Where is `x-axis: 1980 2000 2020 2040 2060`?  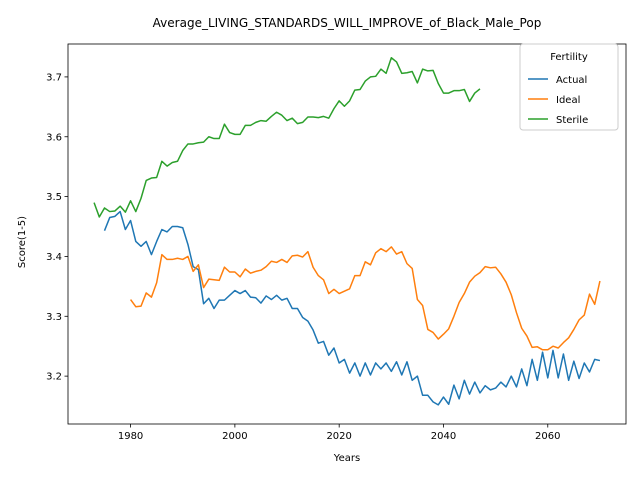 x-axis: 1980 2000 2020 2040 2060 is located at coordinates (339, 433).